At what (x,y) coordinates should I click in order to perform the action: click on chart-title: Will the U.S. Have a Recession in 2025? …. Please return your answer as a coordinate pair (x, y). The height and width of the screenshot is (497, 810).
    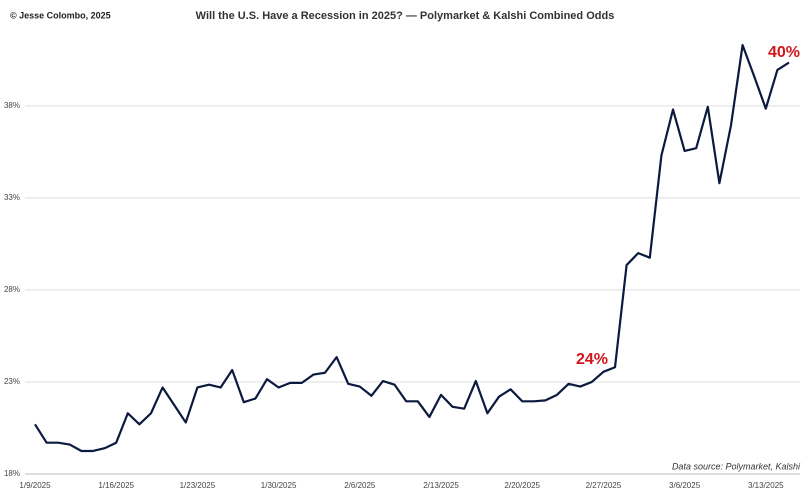
    Looking at the image, I should click on (405, 16).